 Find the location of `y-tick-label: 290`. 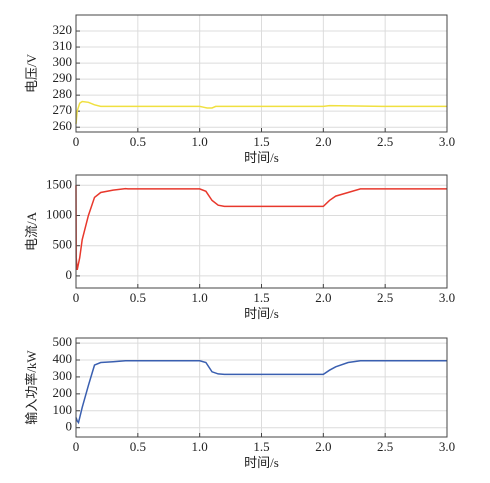

y-tick-label: 290 is located at coordinates (63, 77).